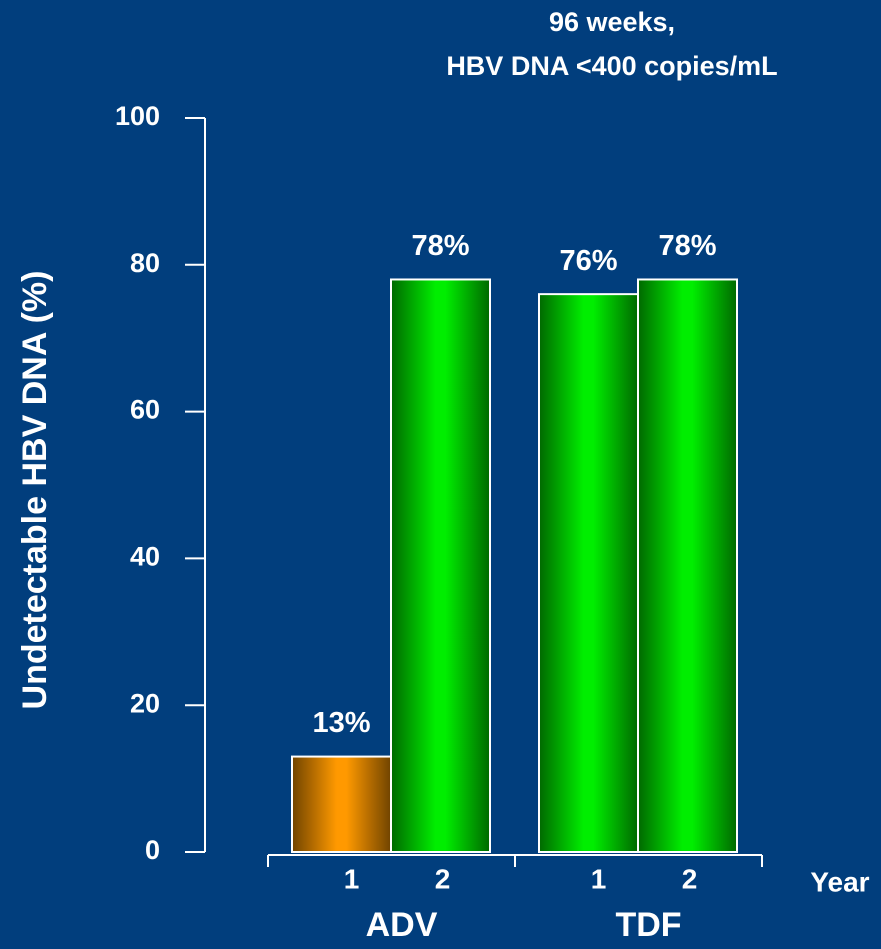 The width and height of the screenshot is (881, 949). Describe the element at coordinates (588, 261) in the screenshot. I see `value-label: 76%` at that location.